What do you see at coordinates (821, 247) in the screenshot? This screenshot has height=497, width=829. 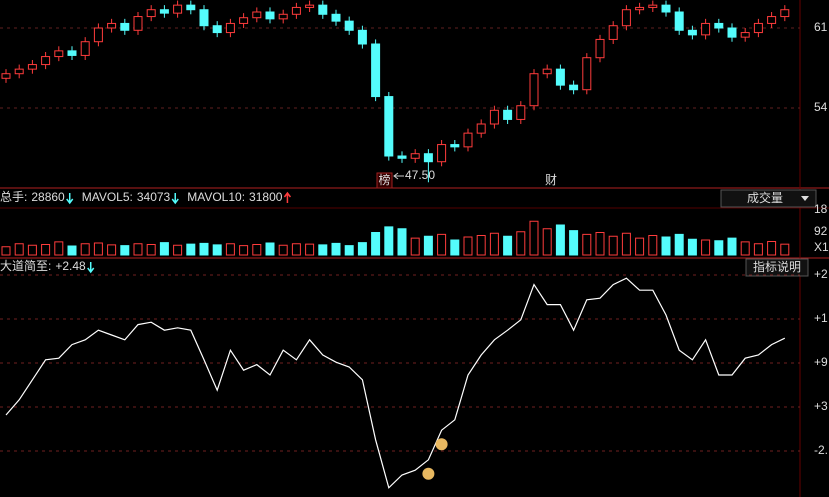 I see `axis-label: X1` at bounding box center [821, 247].